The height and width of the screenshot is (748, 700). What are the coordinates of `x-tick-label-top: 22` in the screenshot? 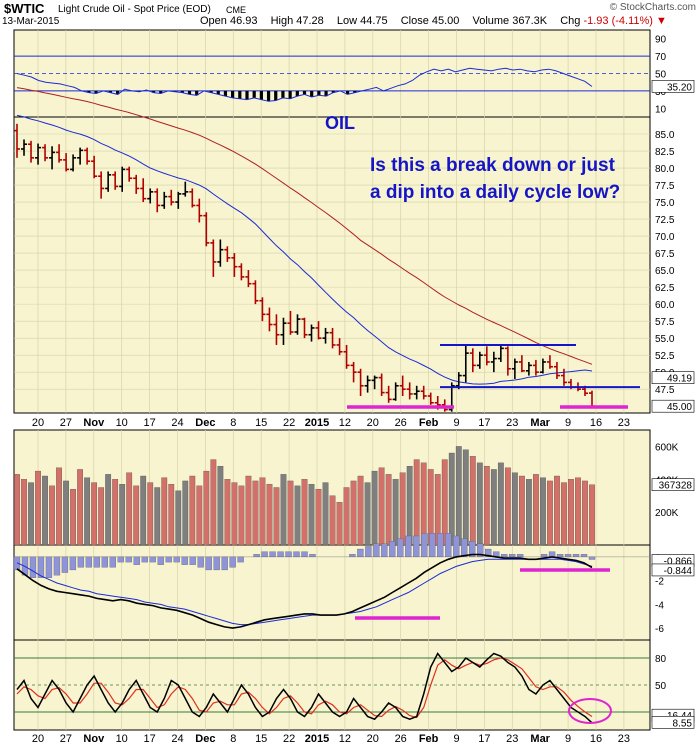 It's located at (289, 423).